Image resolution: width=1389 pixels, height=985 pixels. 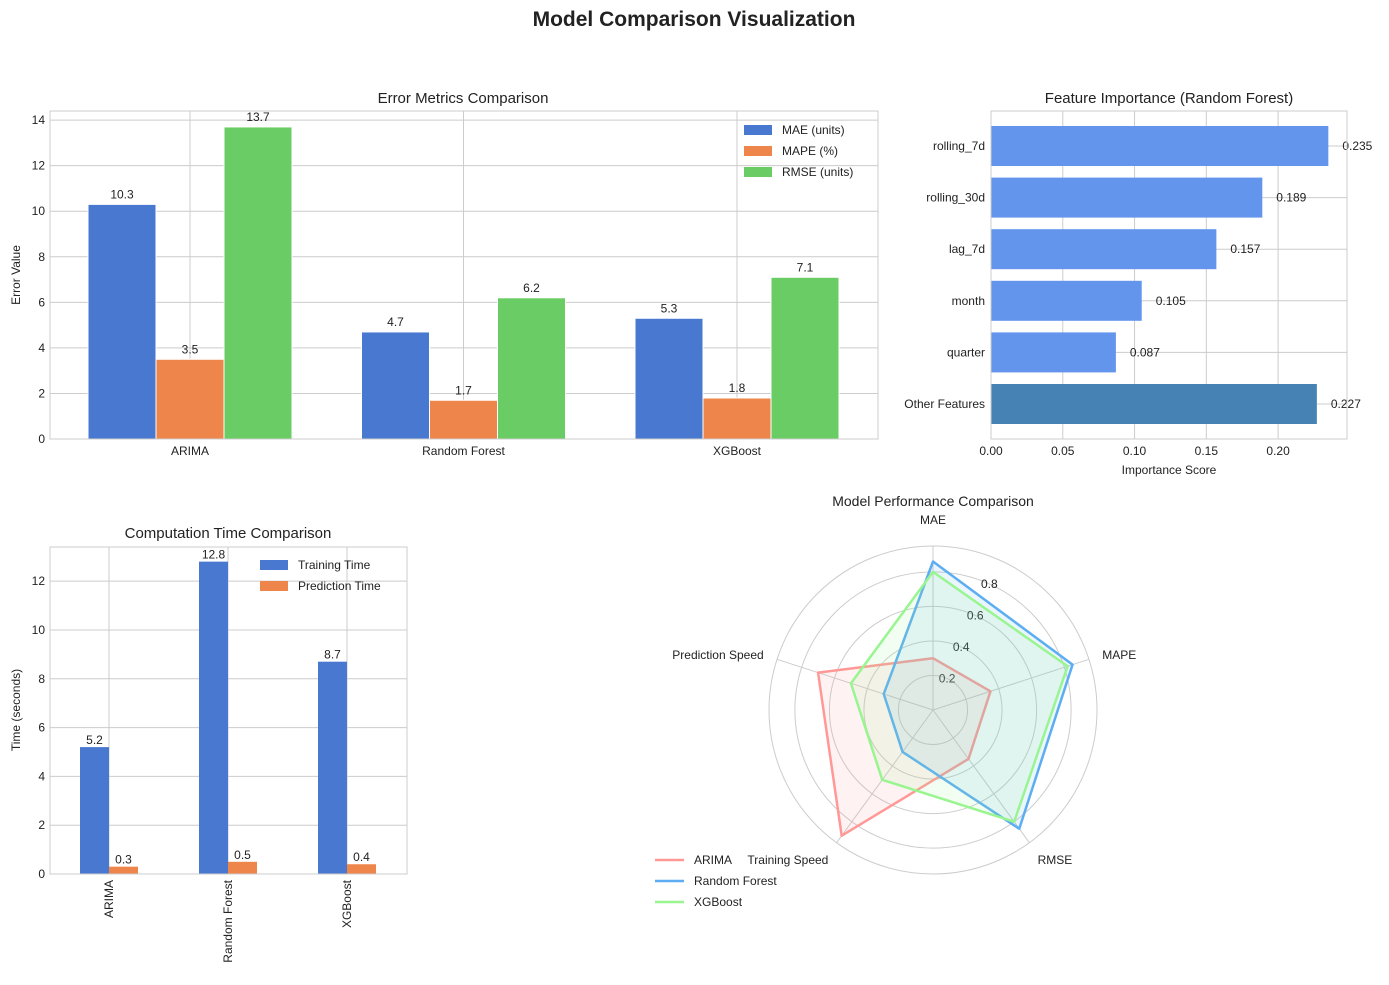 I want to click on time-bar-label: 0.5, so click(x=242, y=855).